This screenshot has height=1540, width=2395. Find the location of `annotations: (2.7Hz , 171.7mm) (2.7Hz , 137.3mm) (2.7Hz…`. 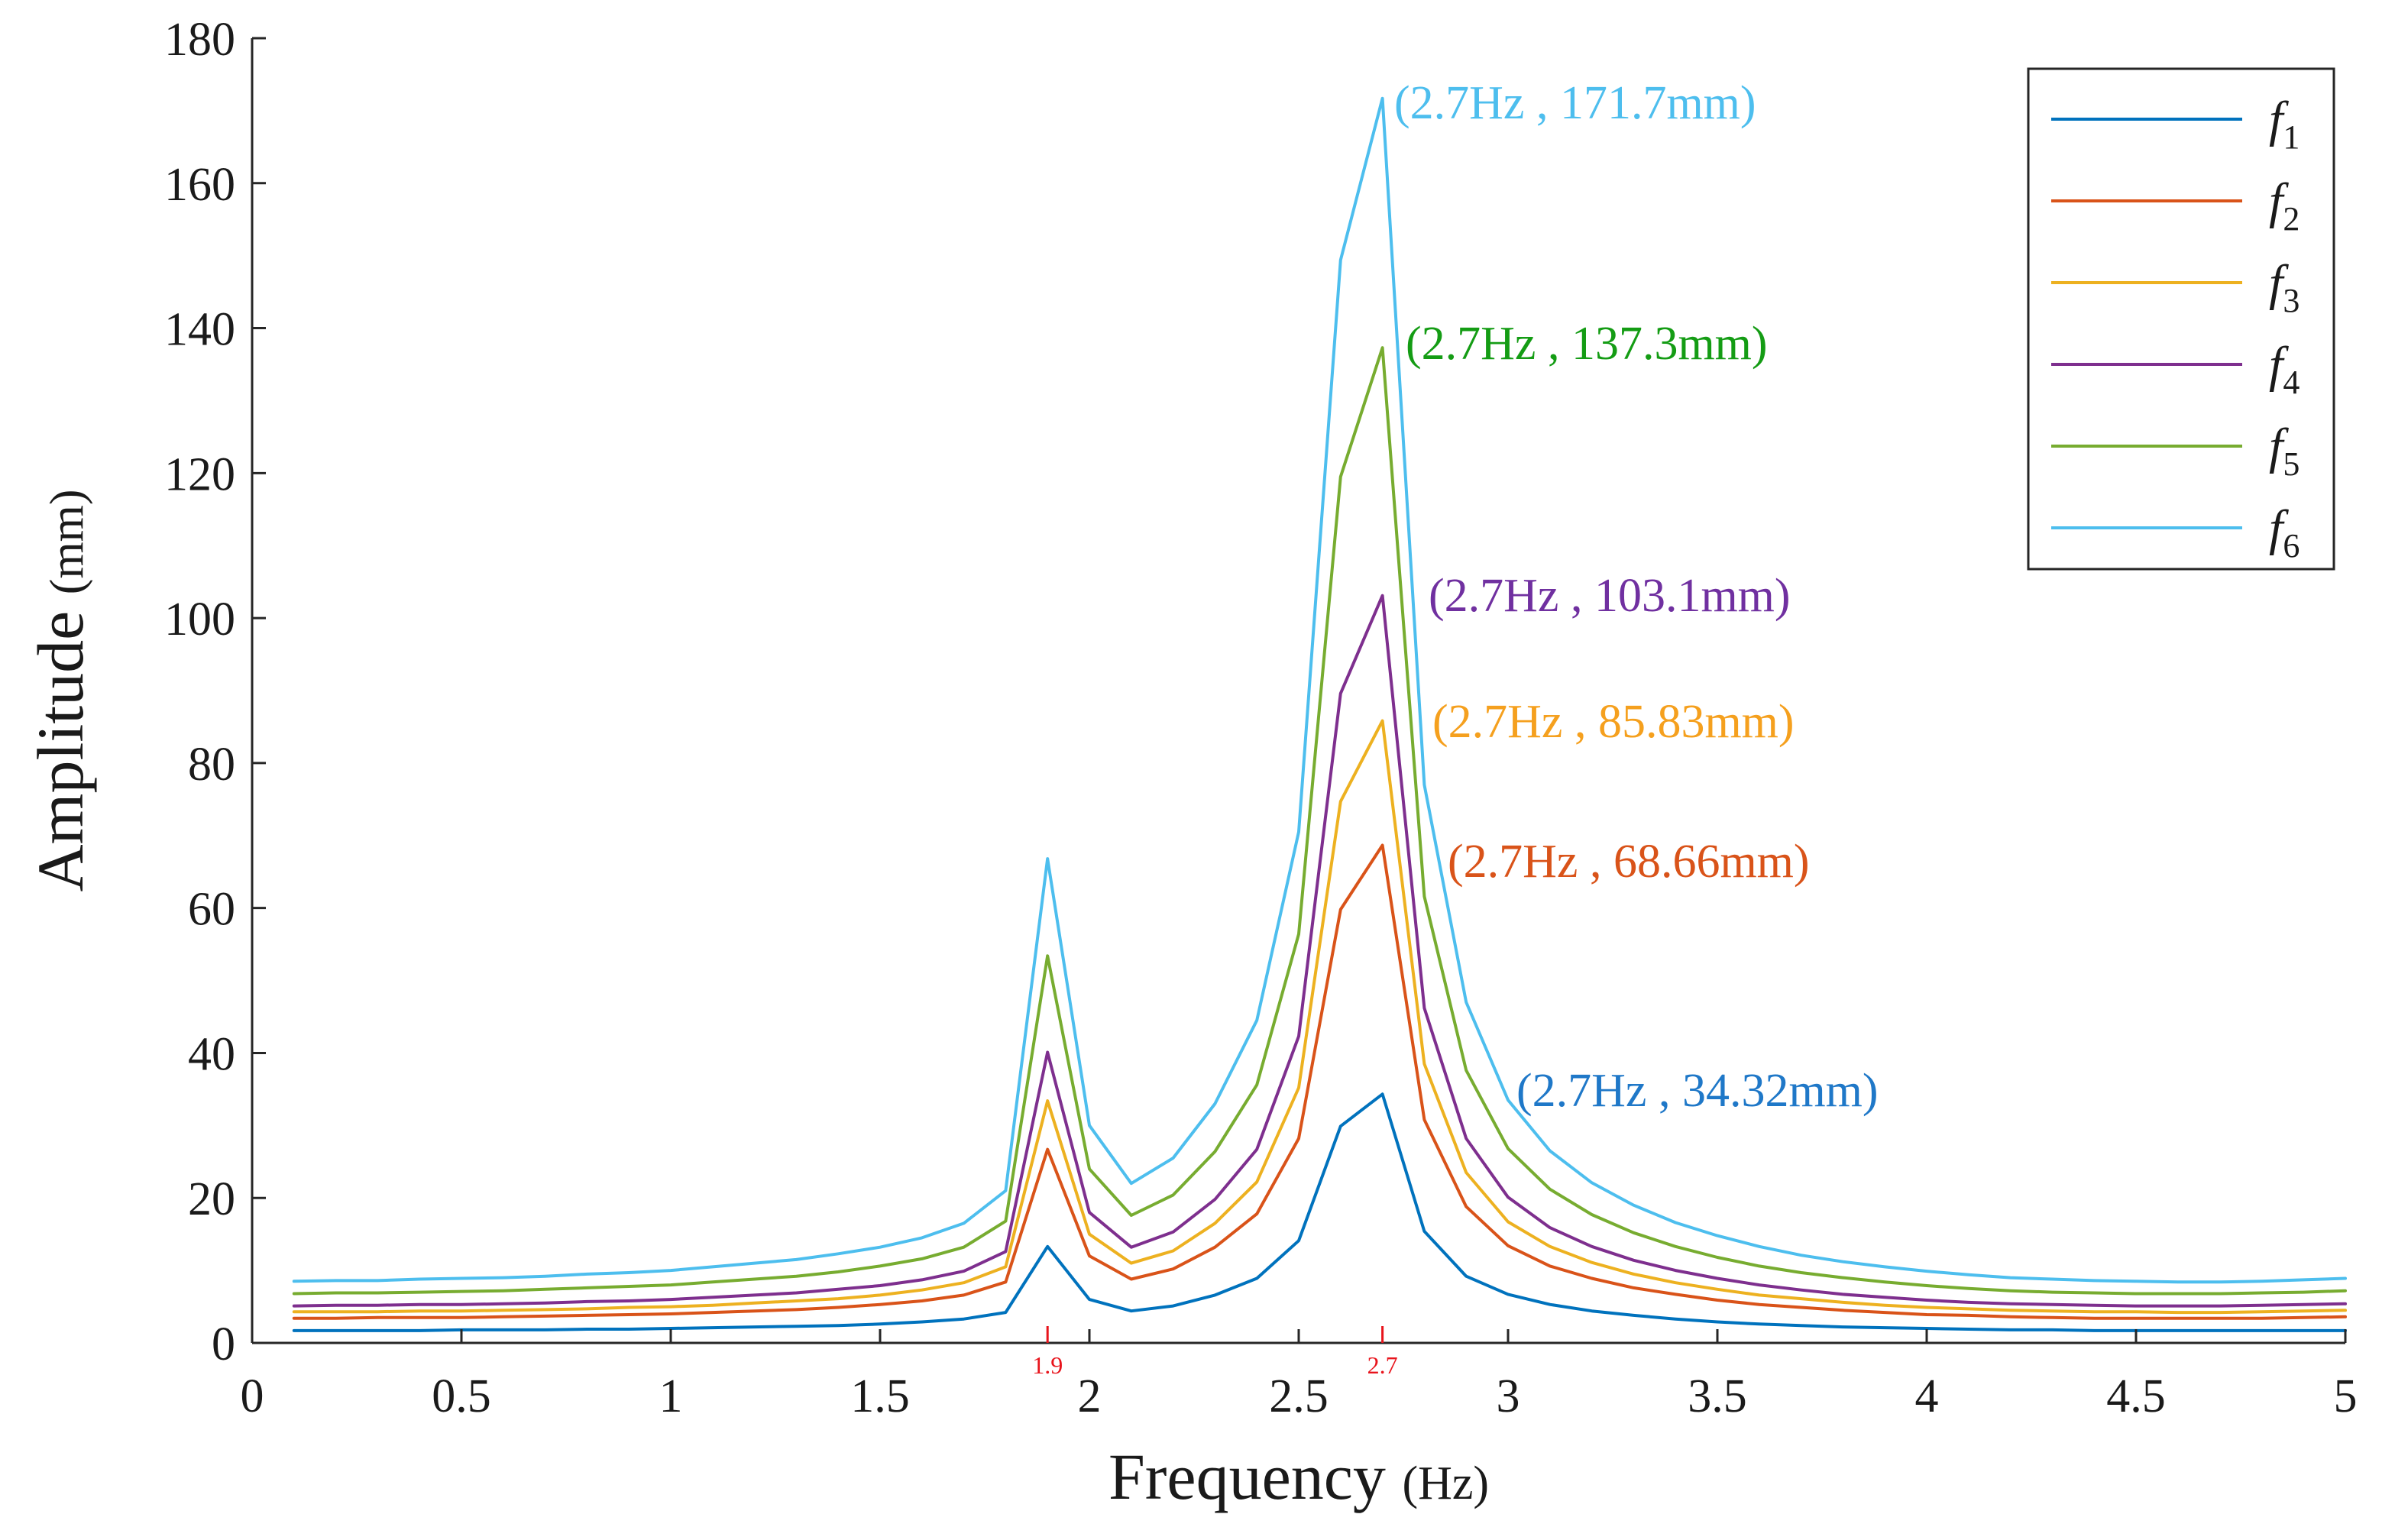

annotations: (2.7Hz , 171.7mm) (2.7Hz , 137.3mm) (2.7Hz… is located at coordinates (1636, 597).